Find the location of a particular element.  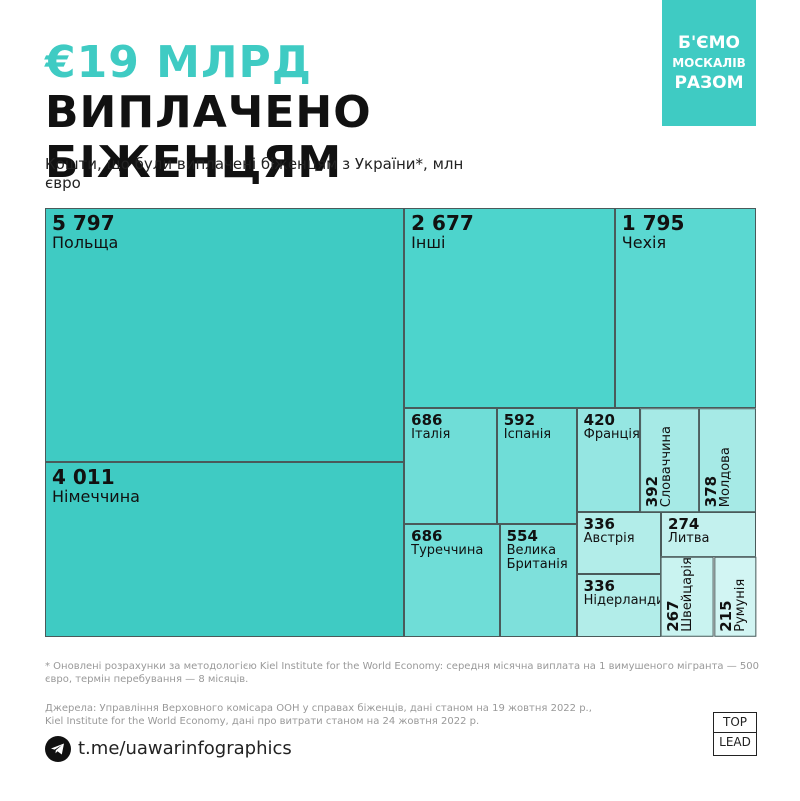

category-label: Франція is located at coordinates (611, 434).